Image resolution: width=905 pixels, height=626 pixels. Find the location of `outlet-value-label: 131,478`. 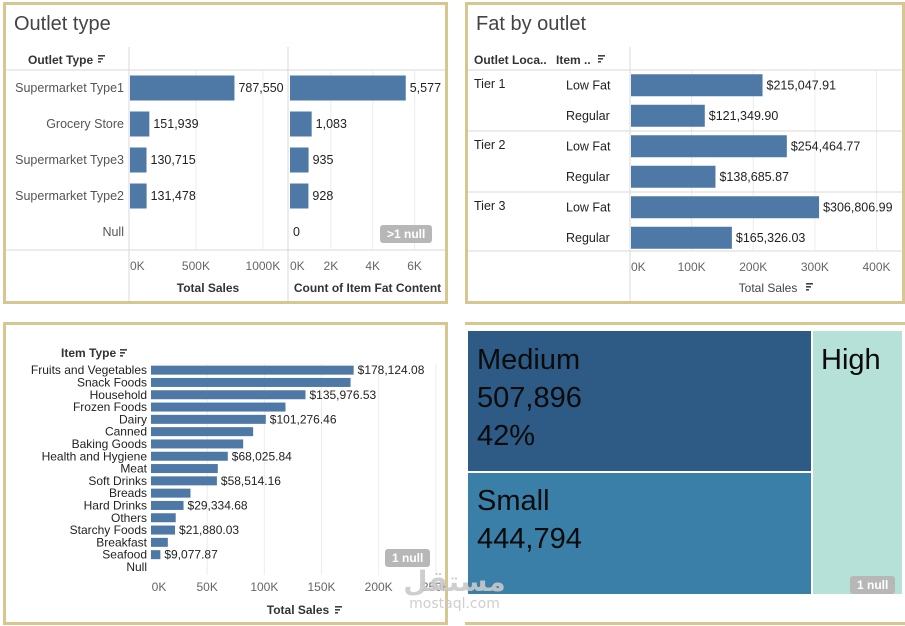

outlet-value-label: 131,478 is located at coordinates (173, 196).